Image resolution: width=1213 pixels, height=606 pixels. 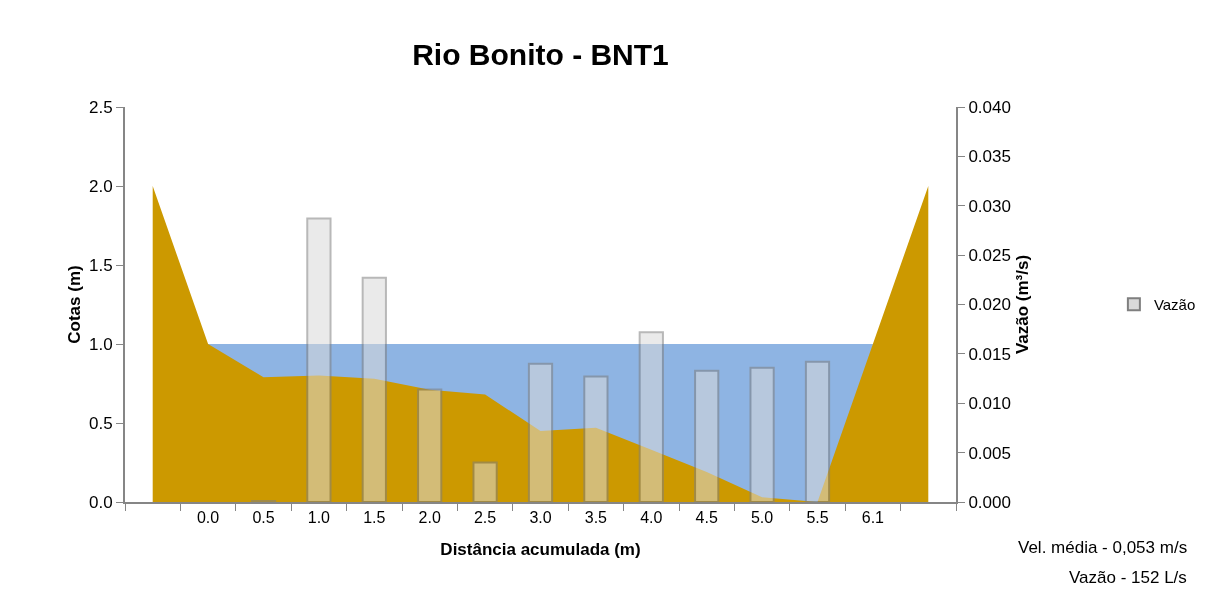 What do you see at coordinates (1103, 547) in the screenshot?
I see `text: Vel. média - 0,053 m/s` at bounding box center [1103, 547].